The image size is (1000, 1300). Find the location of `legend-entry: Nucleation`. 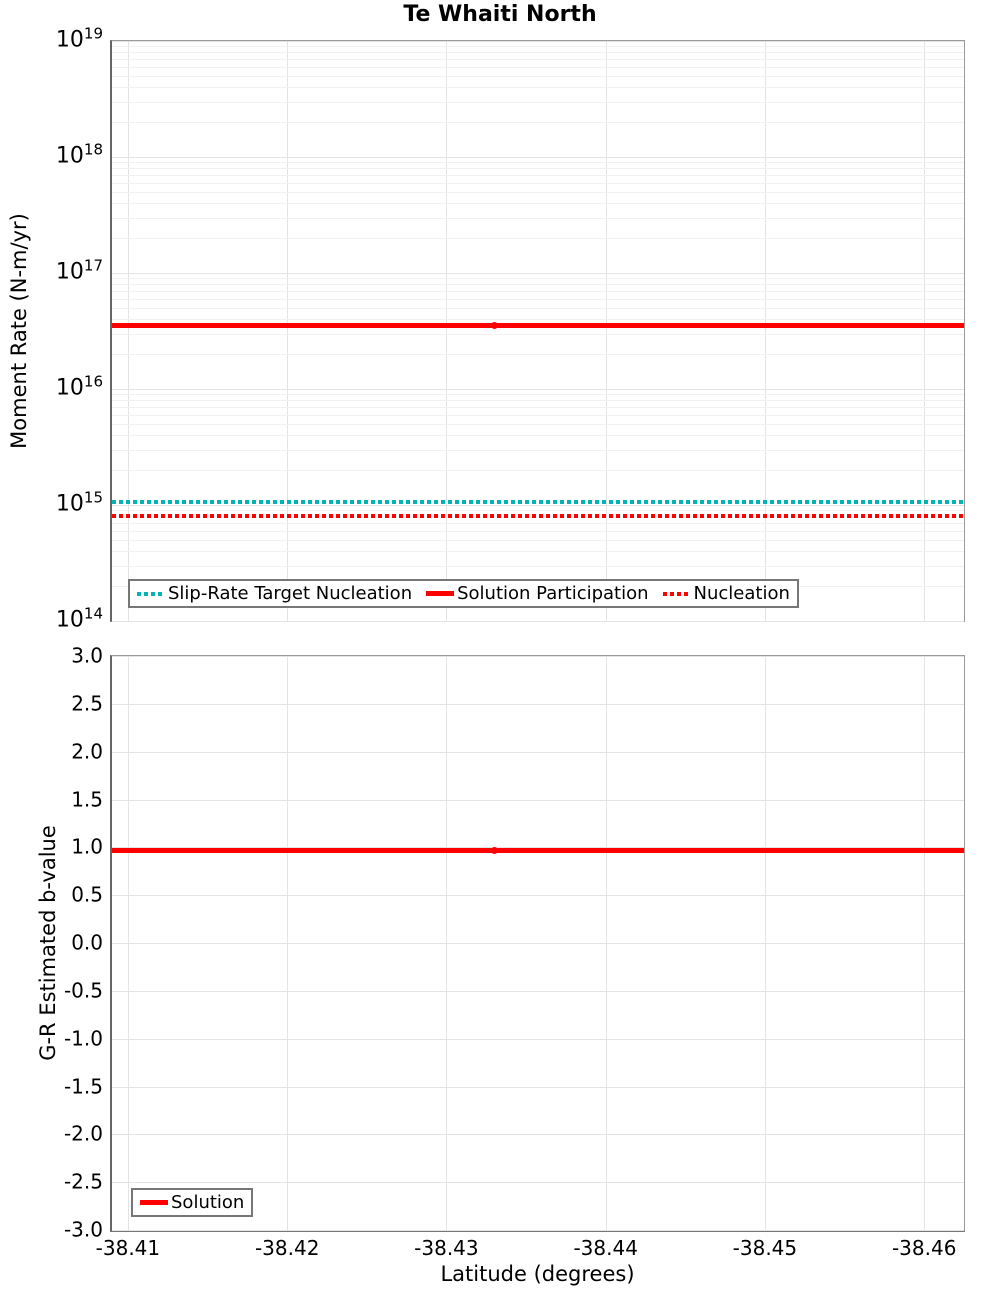

legend-entry: Nucleation is located at coordinates (726, 593).